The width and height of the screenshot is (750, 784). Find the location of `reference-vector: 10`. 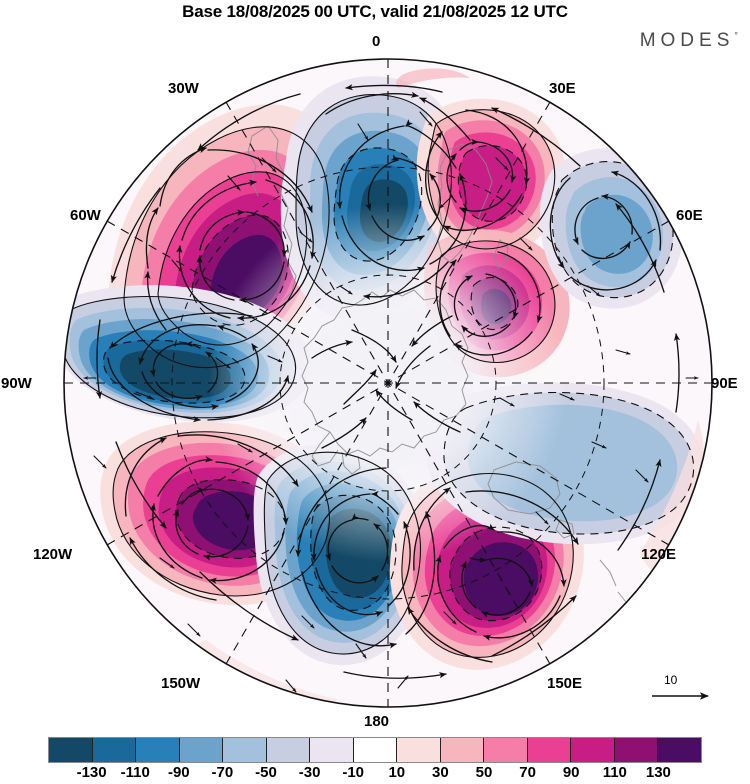

reference-vector: 10 is located at coordinates (685, 689).